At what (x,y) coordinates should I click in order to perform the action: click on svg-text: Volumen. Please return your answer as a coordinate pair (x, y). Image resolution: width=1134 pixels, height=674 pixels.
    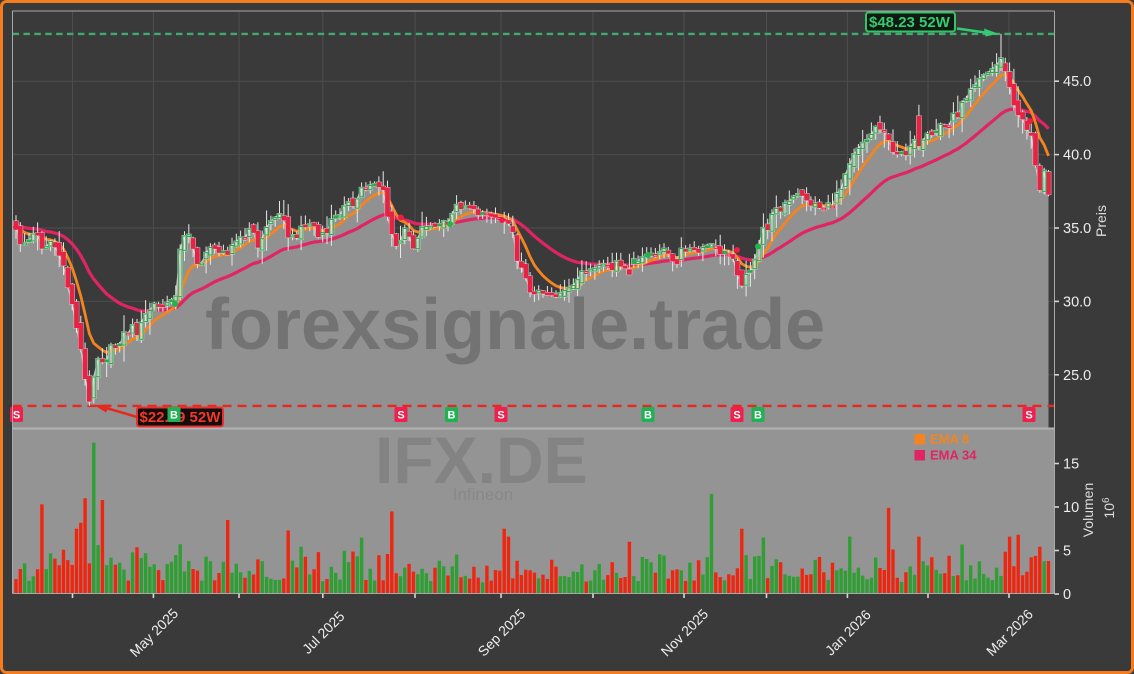
    Looking at the image, I should click on (1088, 510).